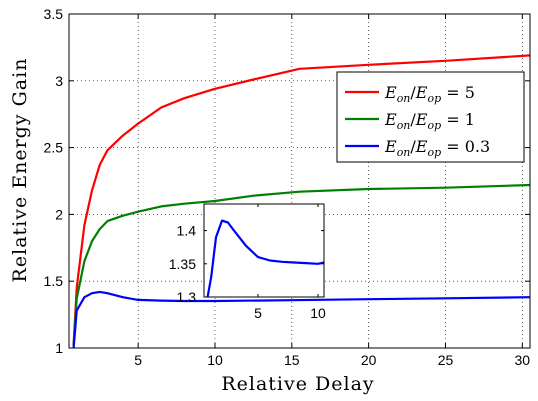 Image resolution: width=538 pixels, height=401 pixels. What do you see at coordinates (430, 117) in the screenshot?
I see `legend: Eon/Eop = 5 Eon/Eop = 1 Eon/Eop = 0.3` at bounding box center [430, 117].